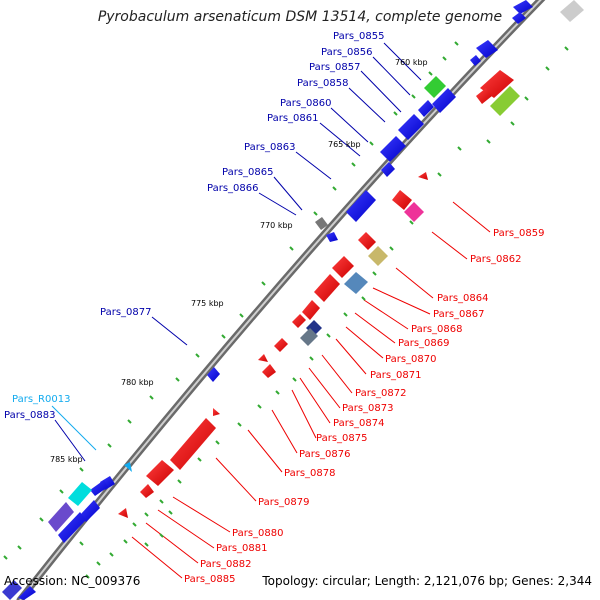 Image resolution: width=600 pixels, height=600 pixels. What do you see at coordinates (344, 144) in the screenshot?
I see `tick-label: 765 kbp` at bounding box center [344, 144].